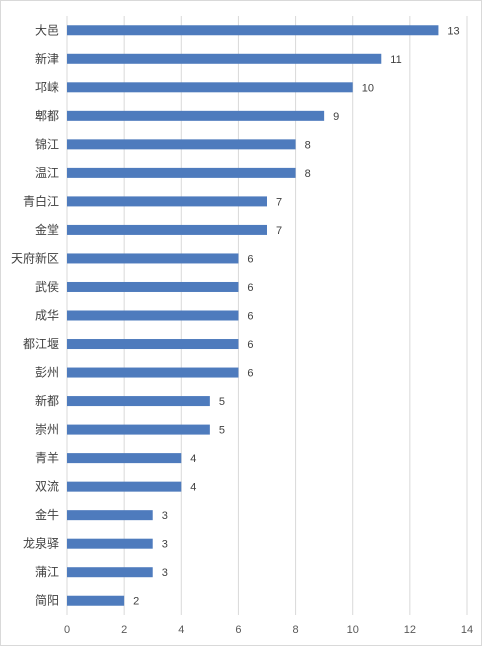 The height and width of the screenshot is (647, 482). Describe the element at coordinates (47, 514) in the screenshot. I see `category-label: 金牛` at that location.